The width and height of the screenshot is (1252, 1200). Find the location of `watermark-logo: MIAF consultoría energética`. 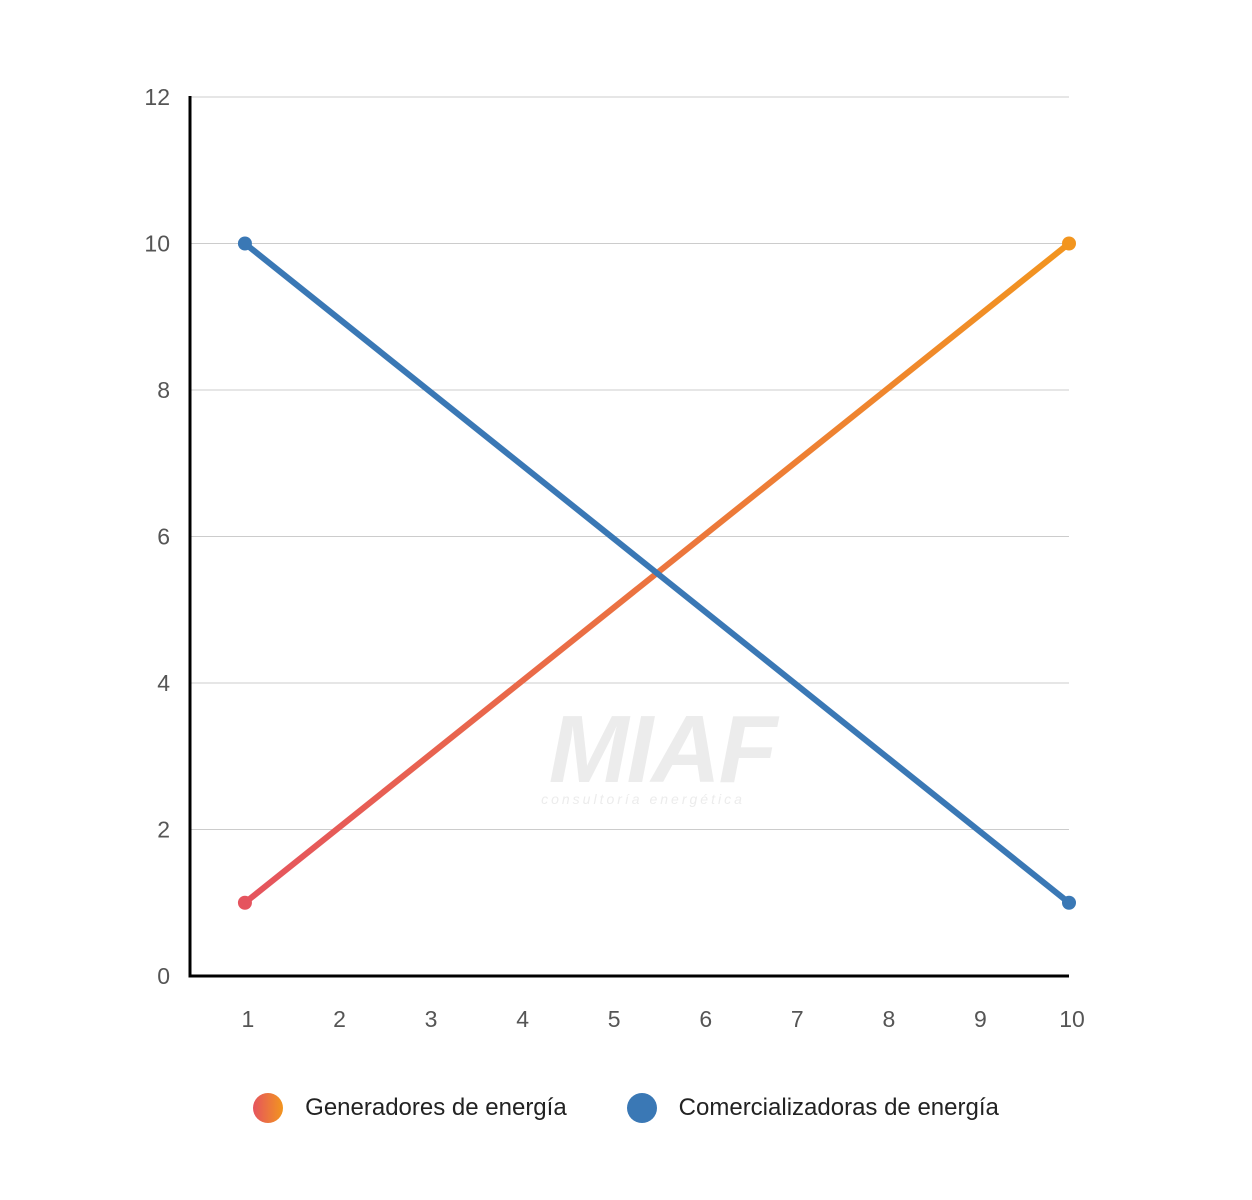

watermark-logo: MIAF consultoría energética is located at coordinates (661, 751).